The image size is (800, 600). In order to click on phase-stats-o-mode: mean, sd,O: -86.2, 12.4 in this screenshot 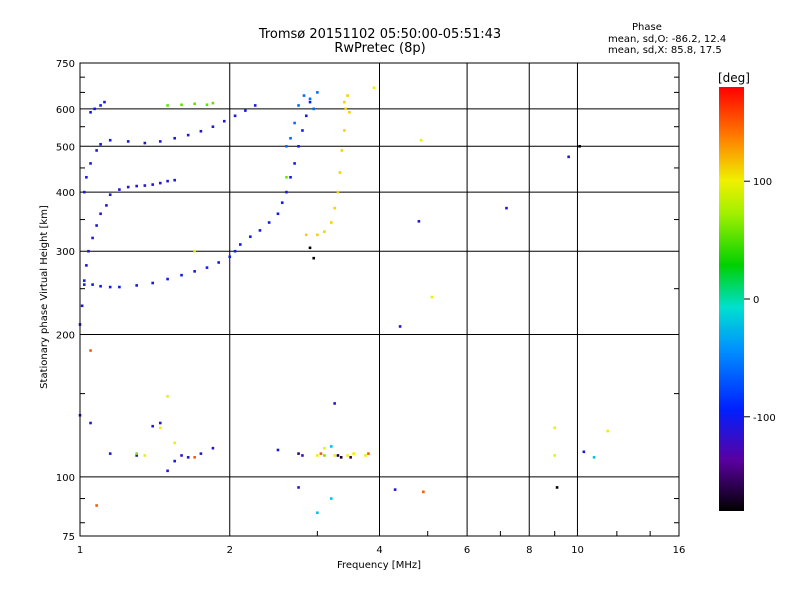, I will do `click(667, 39)`.